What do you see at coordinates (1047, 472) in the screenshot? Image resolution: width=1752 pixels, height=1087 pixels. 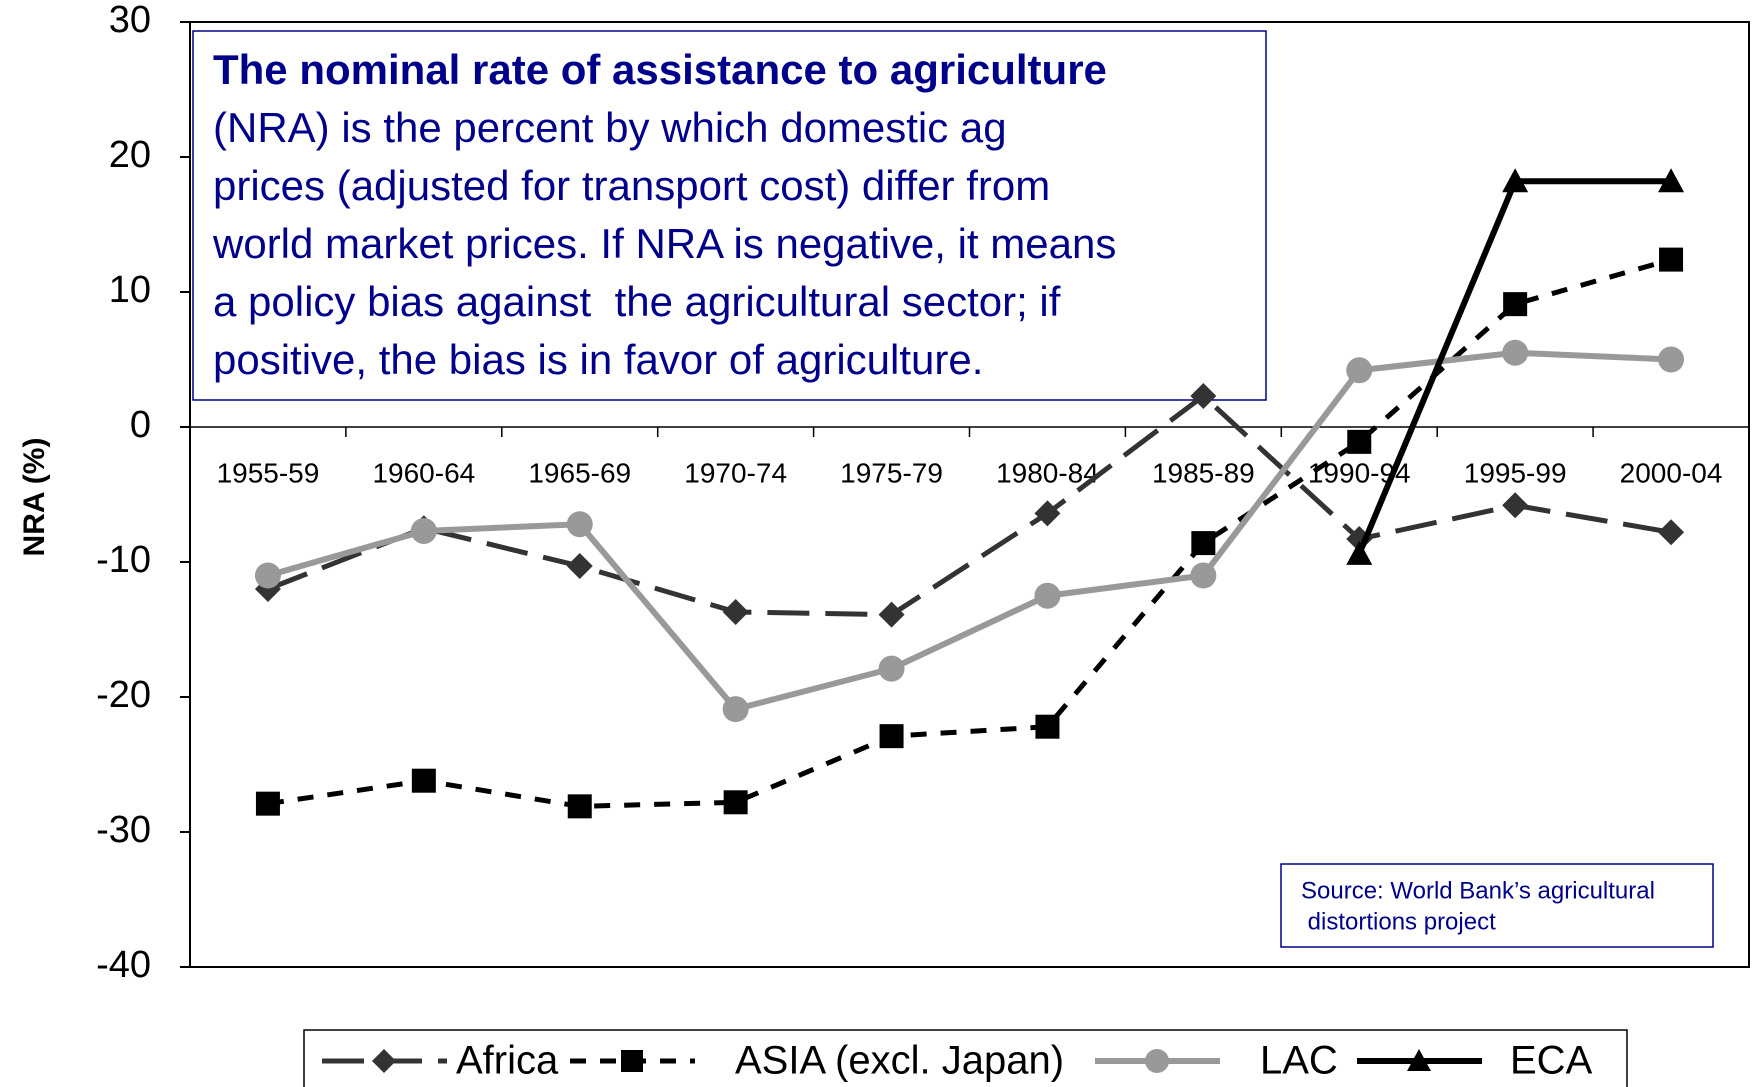 I see `x-tick-label: 1980-84` at bounding box center [1047, 472].